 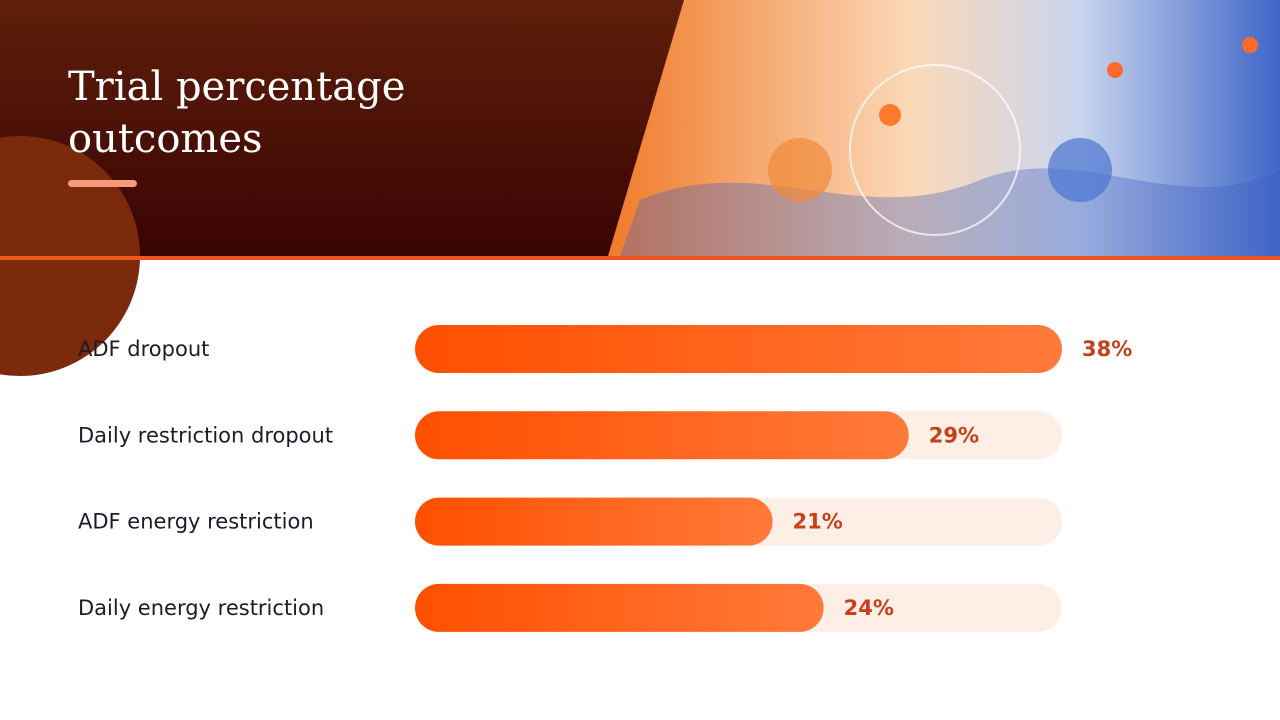 I want to click on value-label: 21%, so click(x=818, y=522).